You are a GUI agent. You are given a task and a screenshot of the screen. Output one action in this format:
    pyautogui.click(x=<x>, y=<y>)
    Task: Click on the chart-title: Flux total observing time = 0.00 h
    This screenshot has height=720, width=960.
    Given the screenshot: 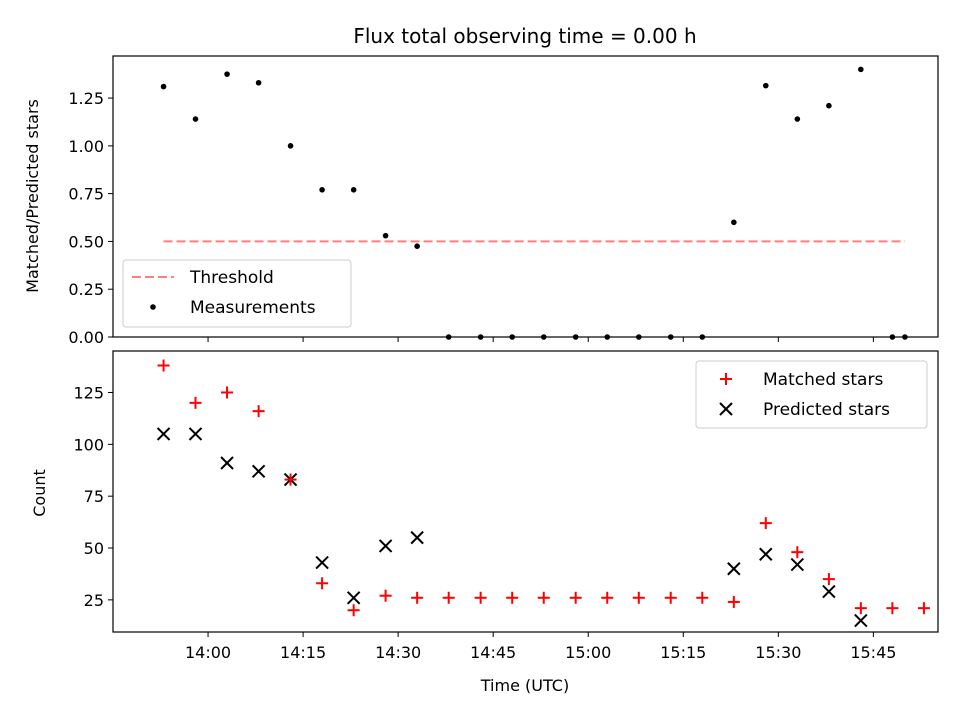 What is the action you would take?
    pyautogui.click(x=524, y=36)
    